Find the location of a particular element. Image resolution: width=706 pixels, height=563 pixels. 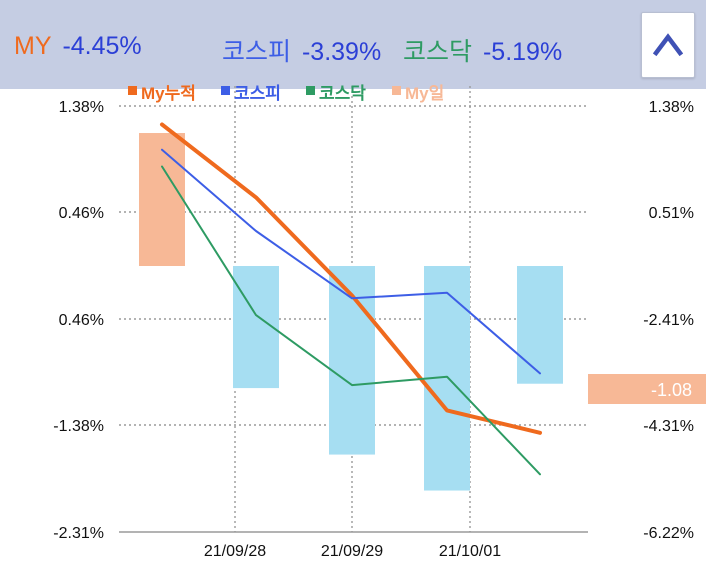

daily-value-callout-label: -1.08 is located at coordinates (671, 390).